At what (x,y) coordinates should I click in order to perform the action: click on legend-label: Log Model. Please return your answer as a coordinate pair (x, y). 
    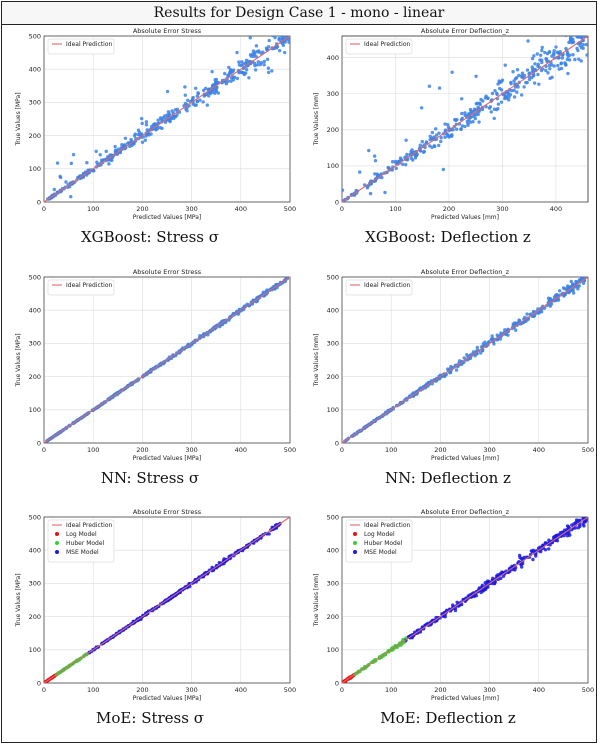
    Looking at the image, I should click on (379, 534).